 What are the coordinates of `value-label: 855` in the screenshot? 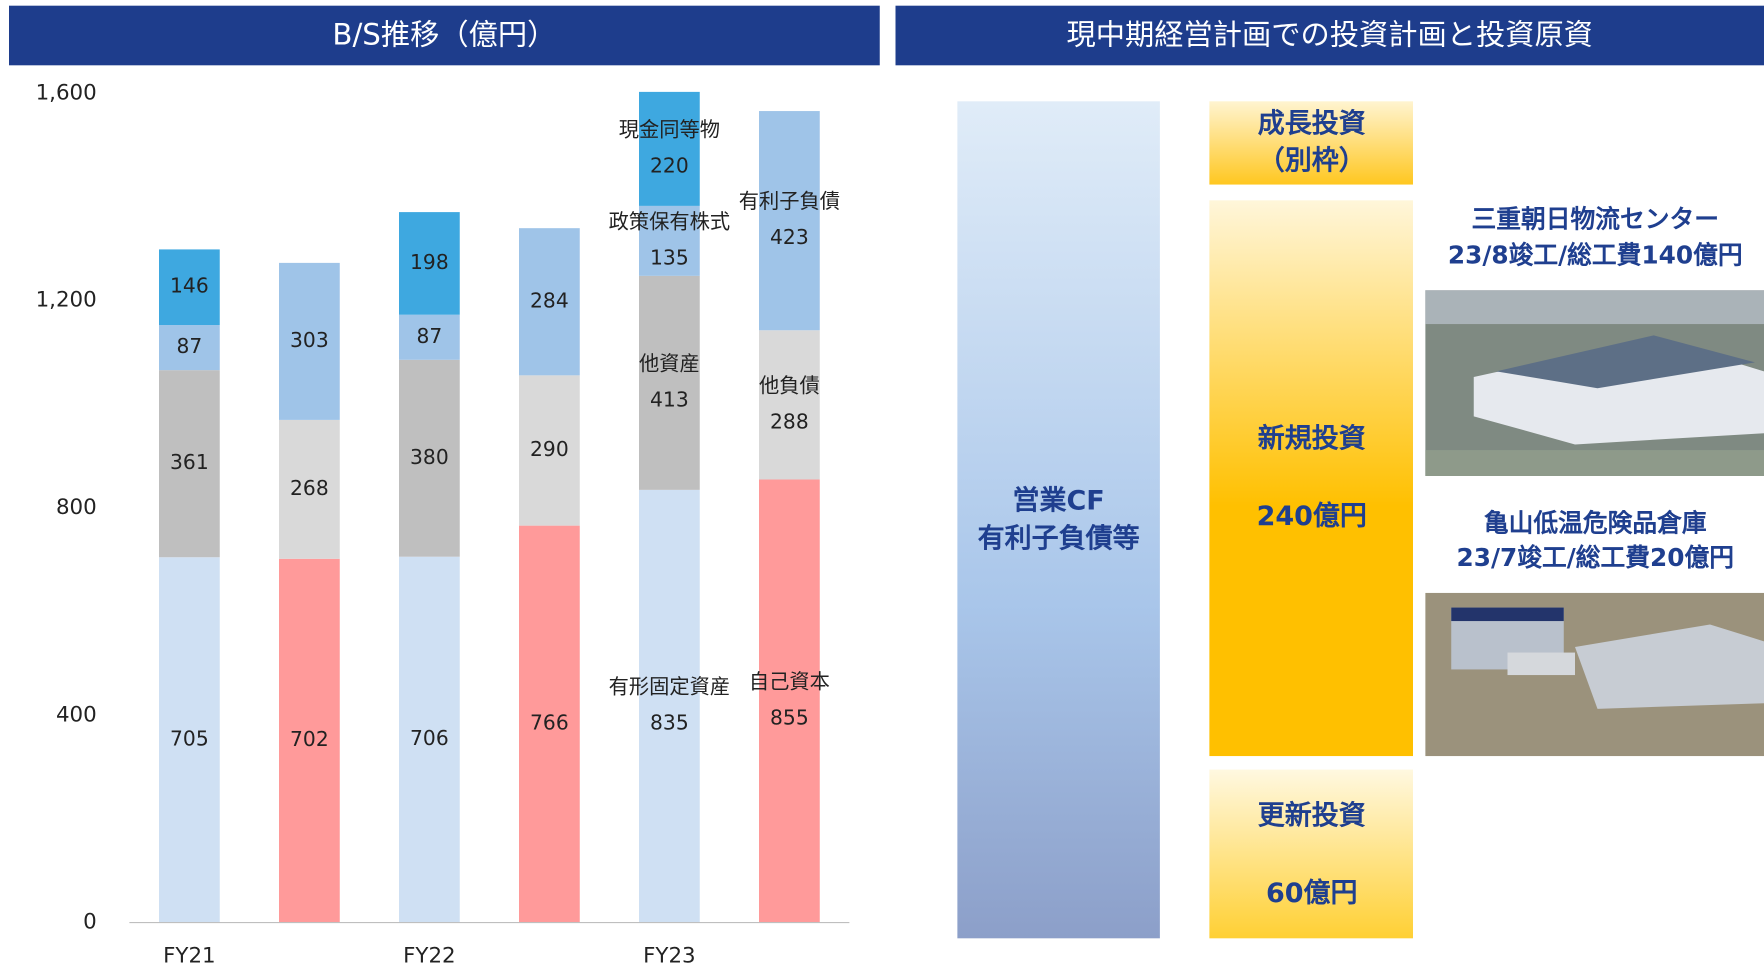 It's located at (789, 718).